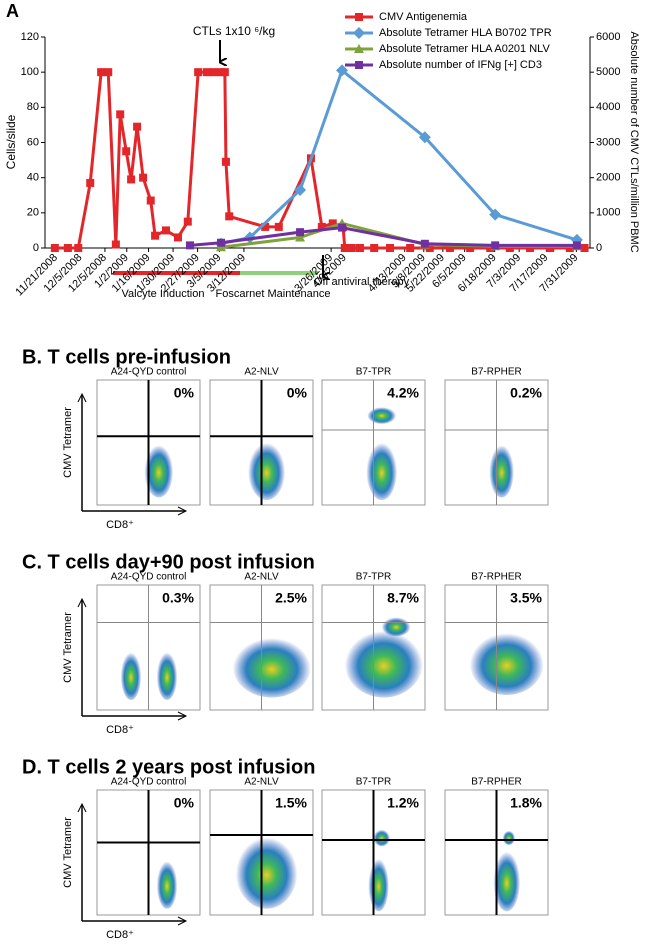 Image resolution: width=645 pixels, height=950 pixels. I want to click on annotation: Off antiviral therapy, so click(362, 282).